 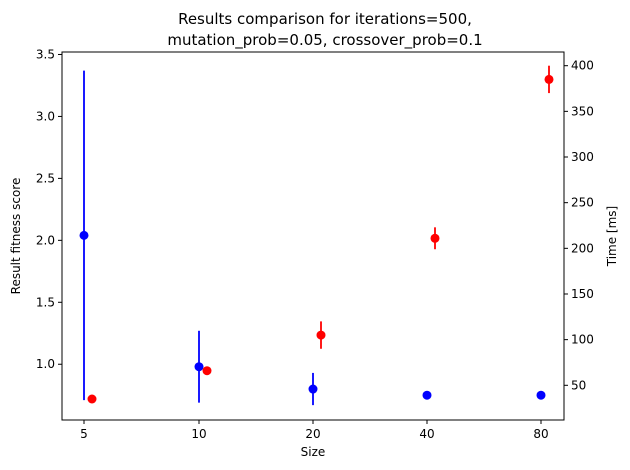 What do you see at coordinates (45, 116) in the screenshot?
I see `y-left-tick-label: 3.0` at bounding box center [45, 116].